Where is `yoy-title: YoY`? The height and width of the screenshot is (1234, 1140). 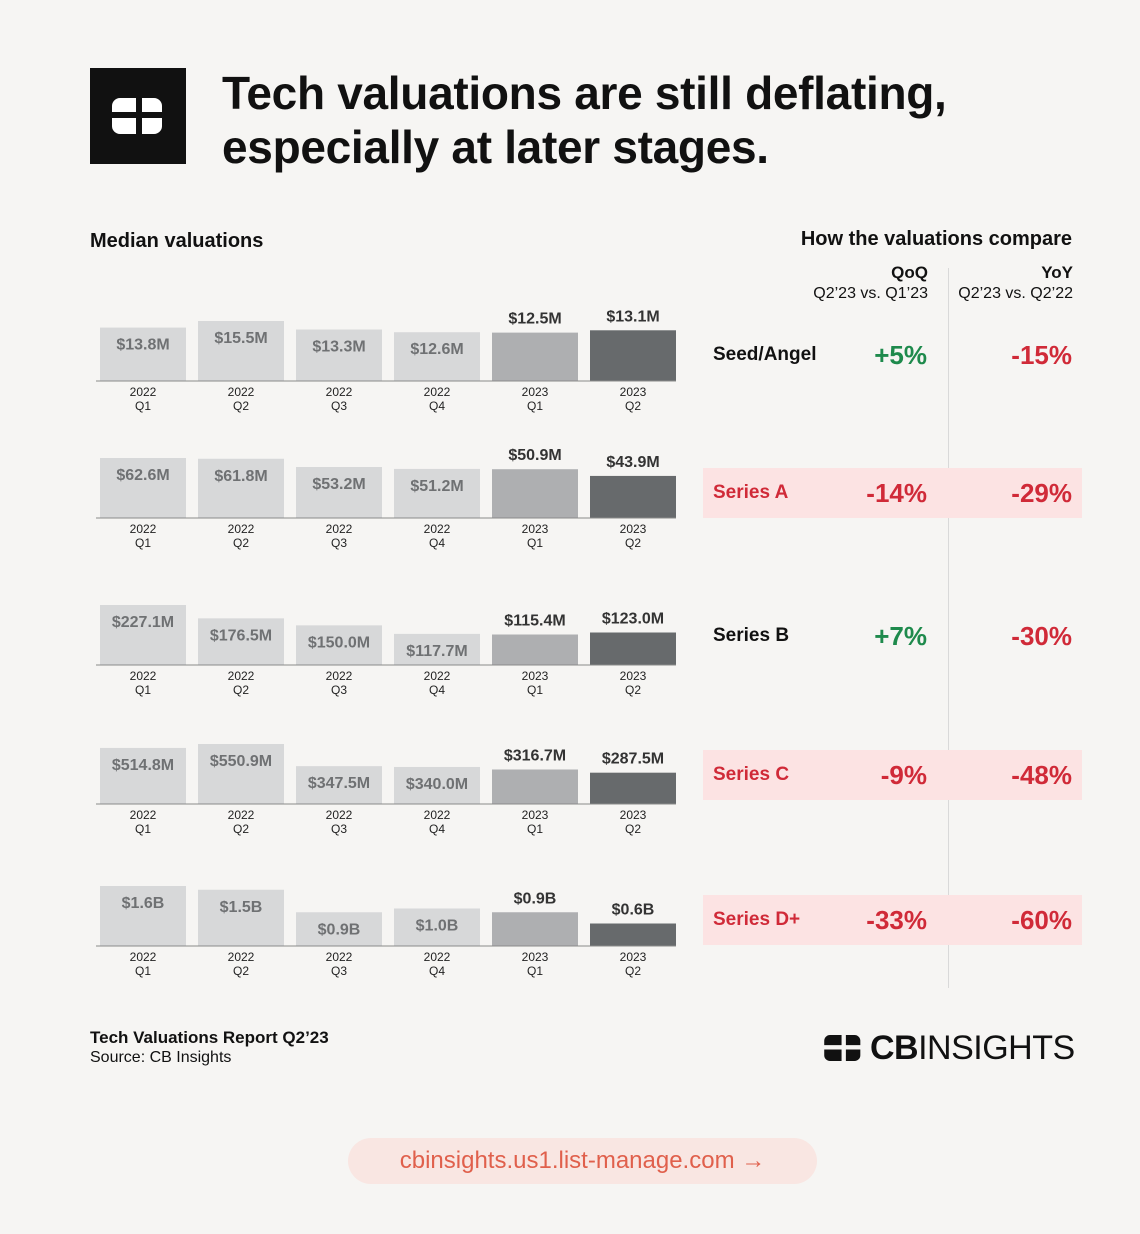
yoy-title: YoY is located at coordinates (1057, 272).